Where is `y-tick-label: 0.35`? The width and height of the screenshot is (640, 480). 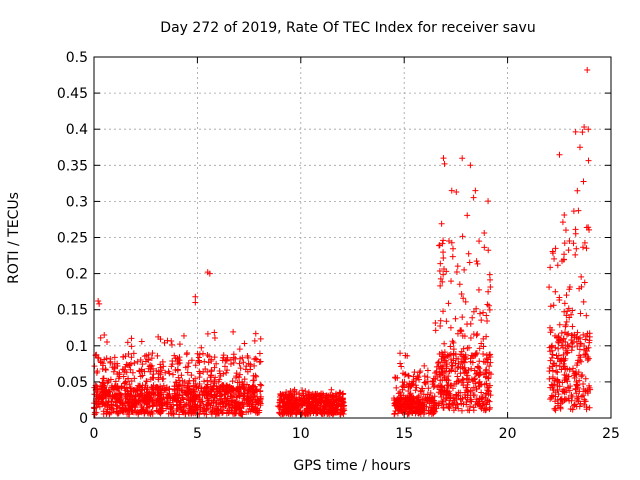 y-tick-label: 0.35 is located at coordinates (72, 166).